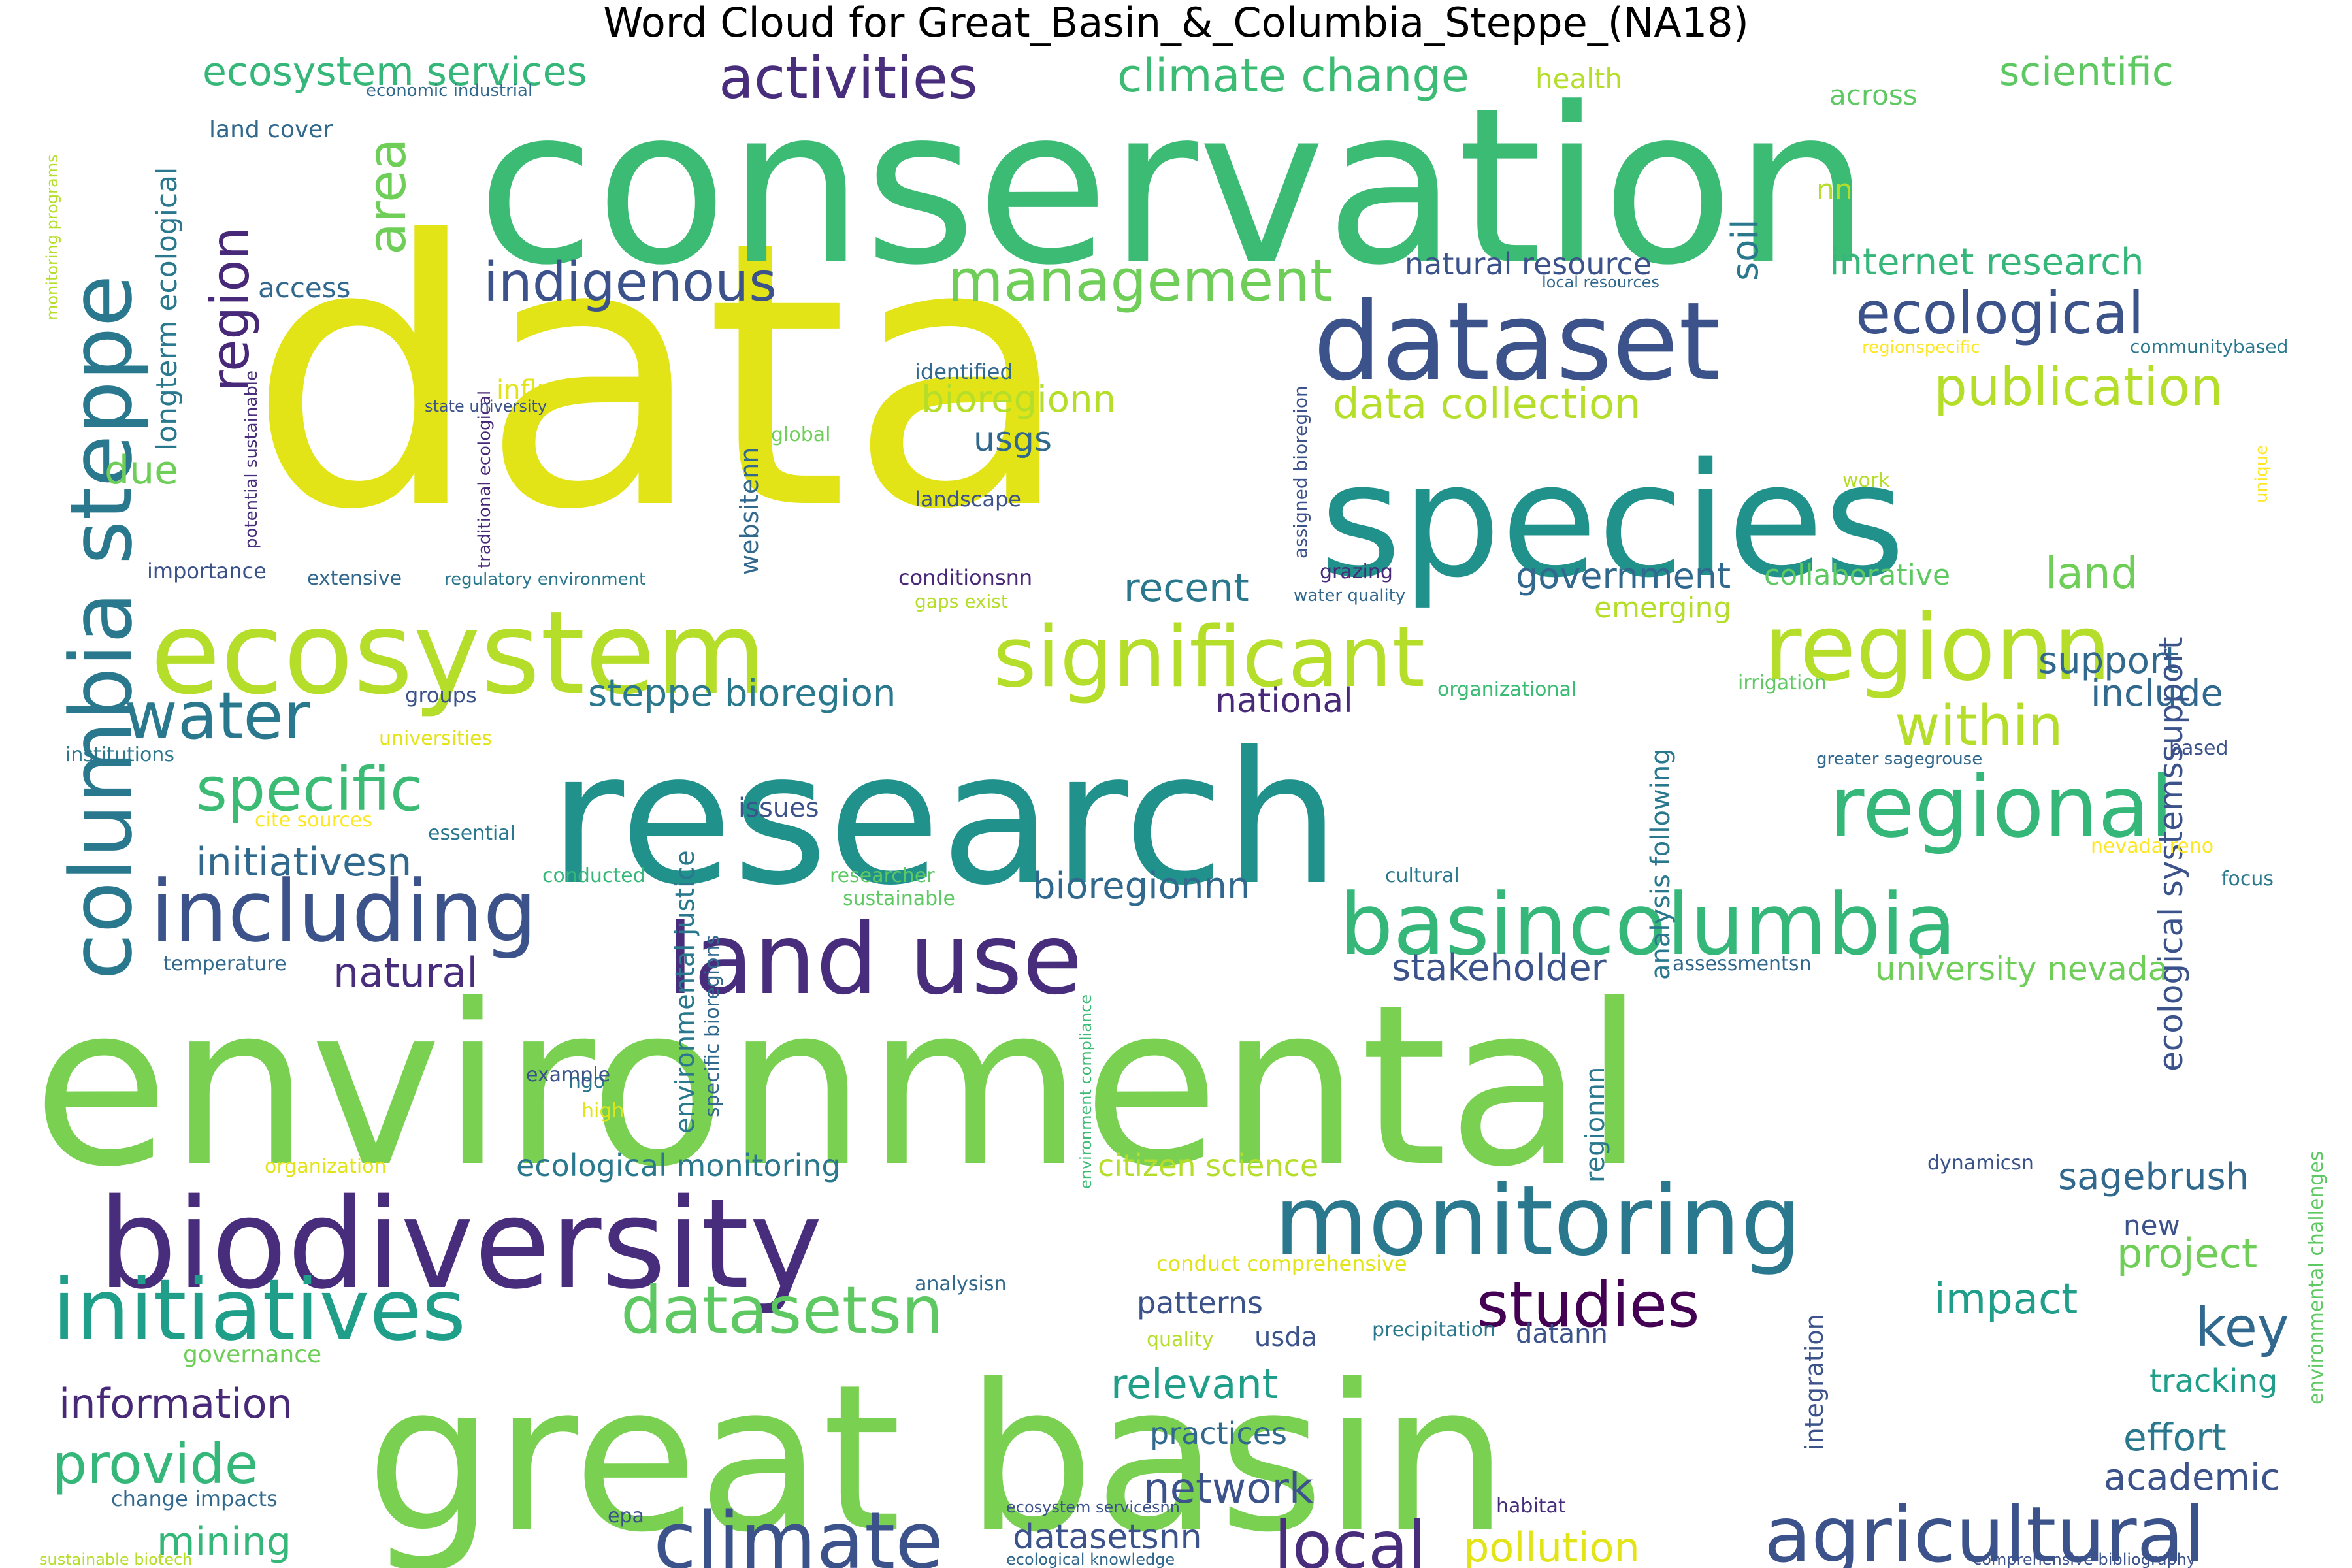  I want to click on word-specific: specific, so click(309, 790).